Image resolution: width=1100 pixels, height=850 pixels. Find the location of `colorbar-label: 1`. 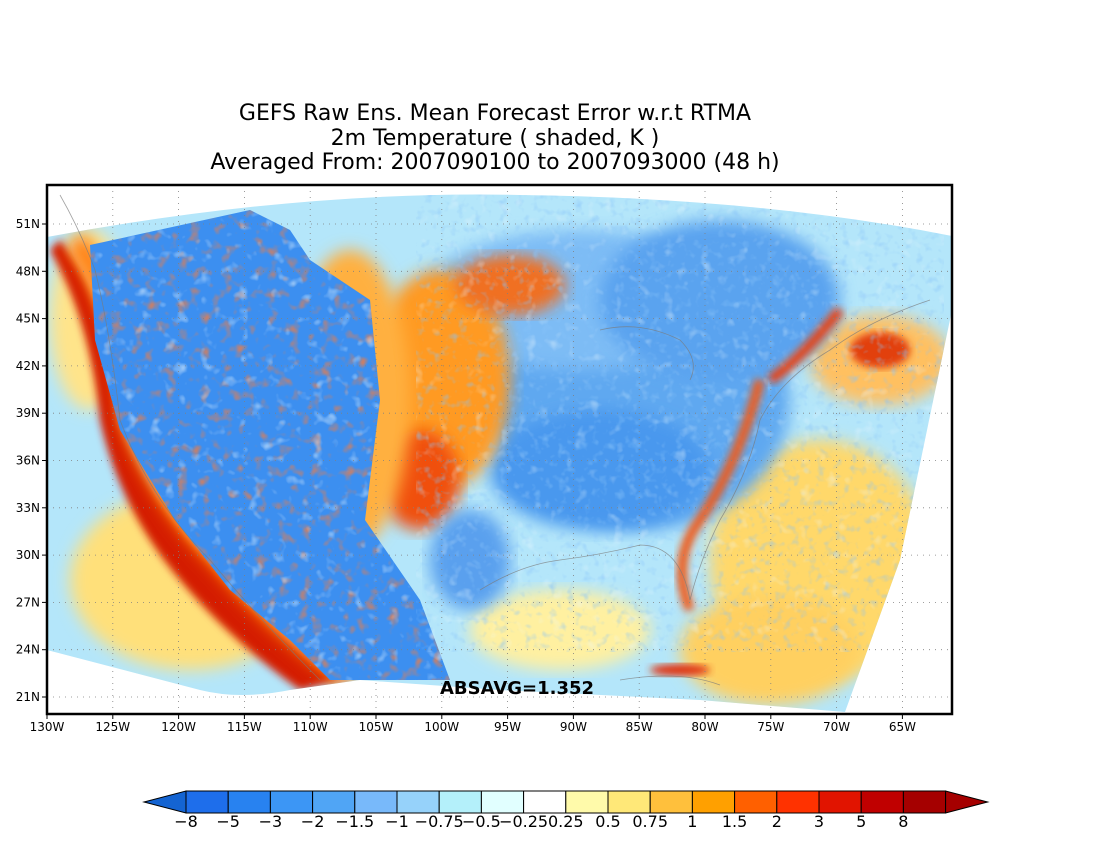

colorbar-label: 1 is located at coordinates (692, 821).